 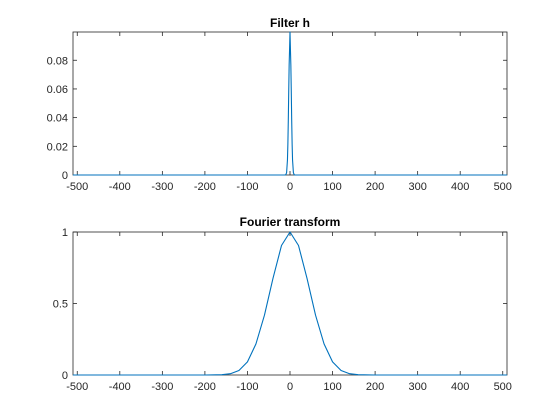 What do you see at coordinates (57, 147) in the screenshot?
I see `y-tick-label: 0.02` at bounding box center [57, 147].